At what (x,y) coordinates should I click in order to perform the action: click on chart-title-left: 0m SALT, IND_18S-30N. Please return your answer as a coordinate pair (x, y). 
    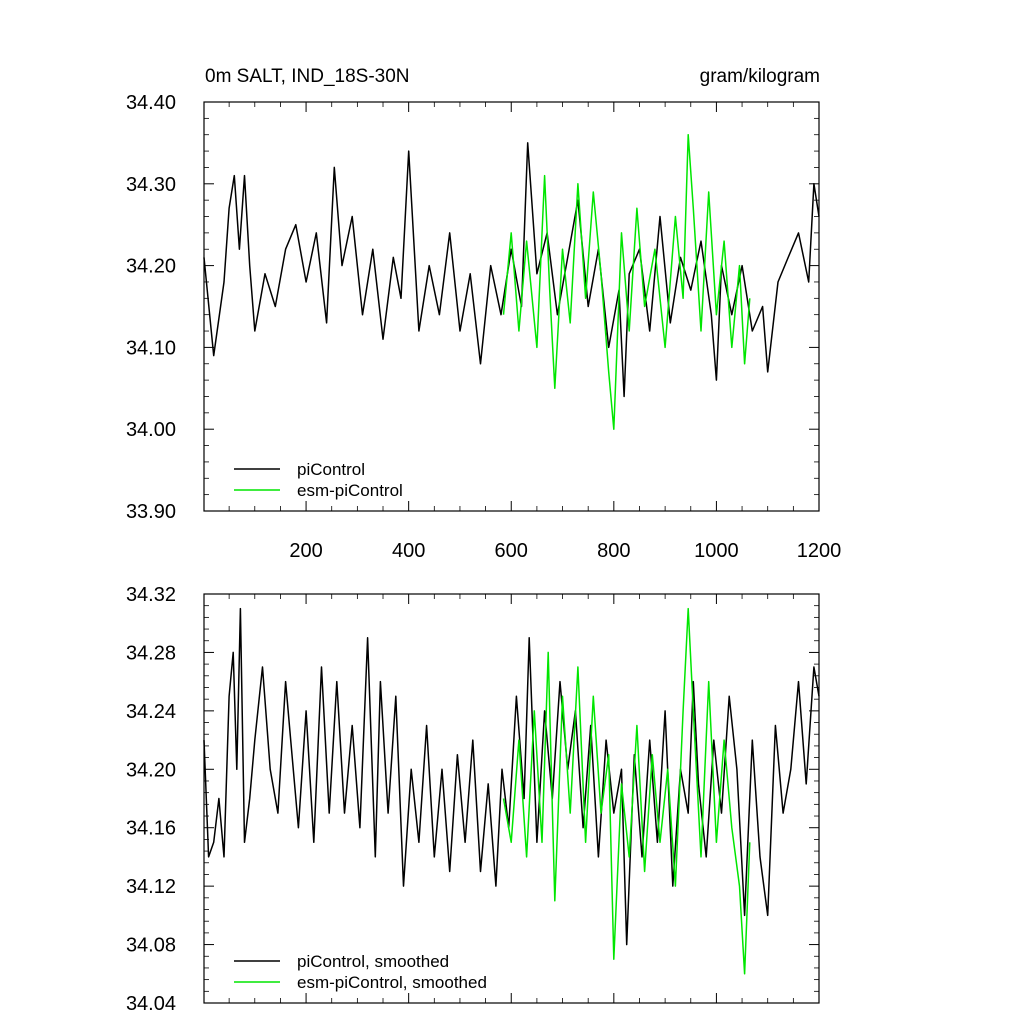
    Looking at the image, I should click on (307, 76).